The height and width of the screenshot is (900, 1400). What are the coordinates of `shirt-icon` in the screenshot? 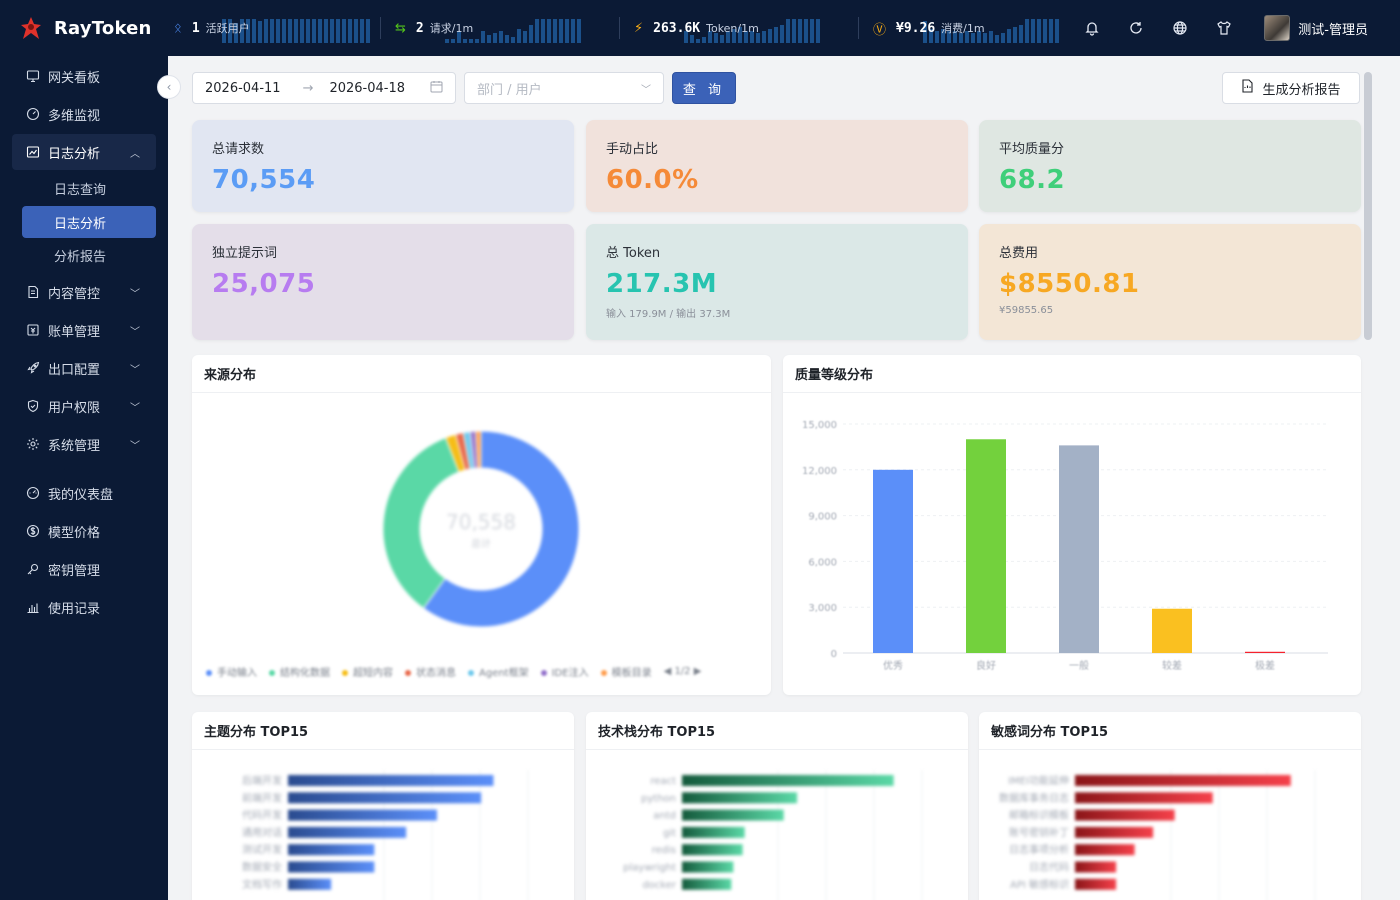 It's located at (1224, 28).